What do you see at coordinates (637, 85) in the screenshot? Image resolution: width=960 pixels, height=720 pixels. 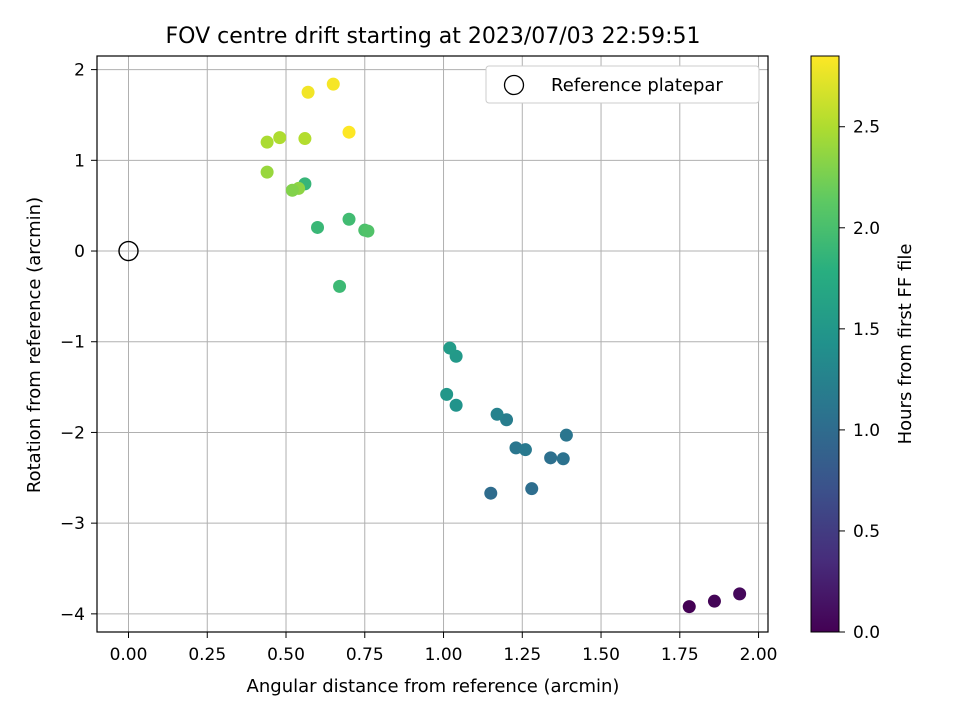 I see `legend-label-reference-platepar: Reference platepar` at bounding box center [637, 85].